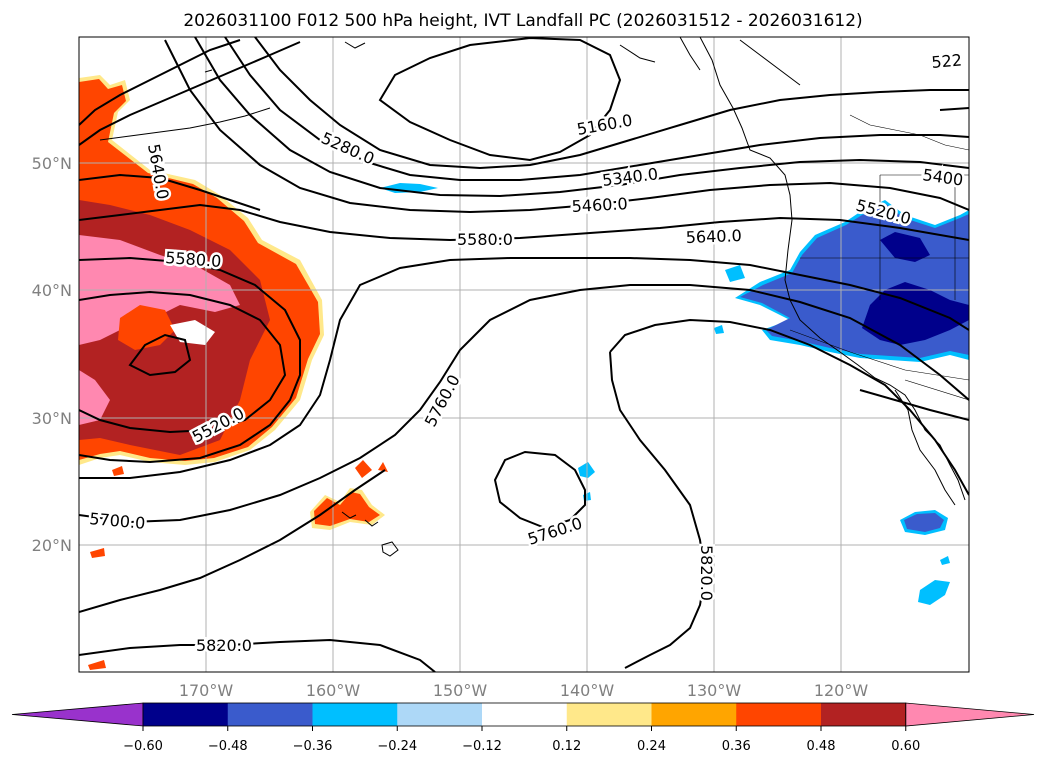 The height and width of the screenshot is (765, 1047). I want to click on lon-label: 140°W, so click(587, 690).